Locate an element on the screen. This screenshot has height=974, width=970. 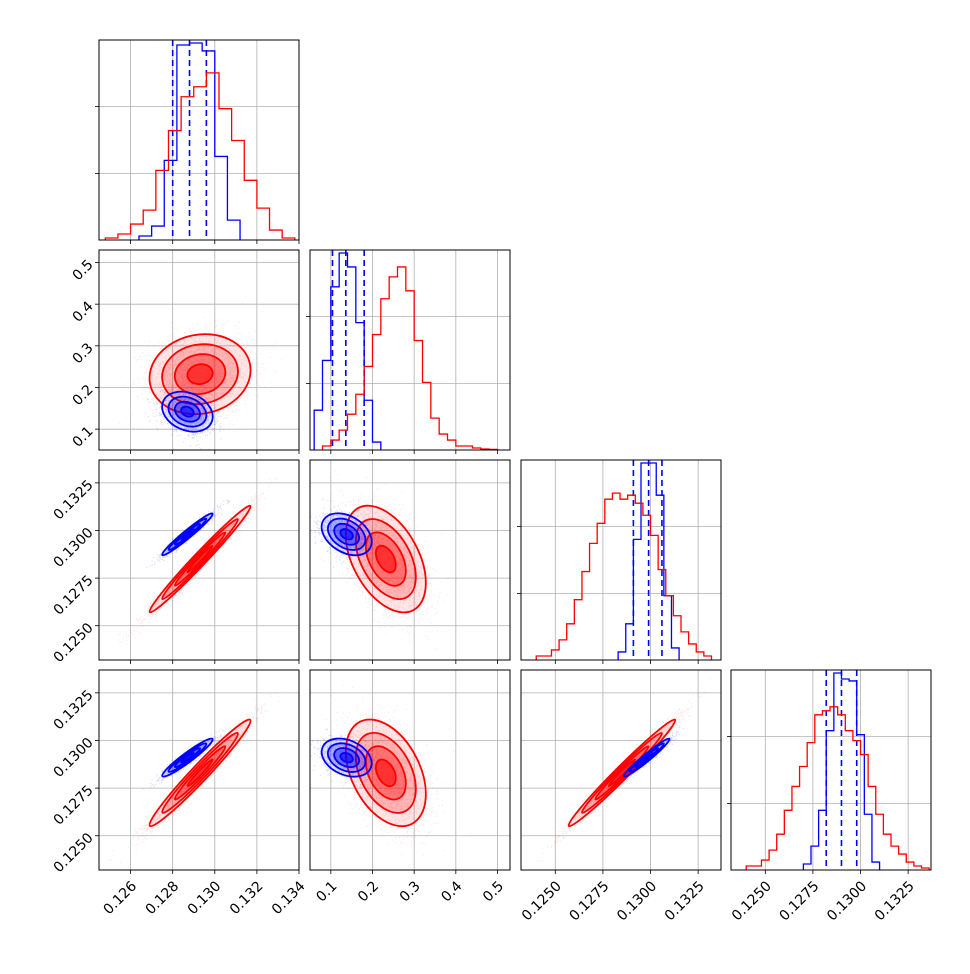
x-tick-label: 0.2 is located at coordinates (368, 891).